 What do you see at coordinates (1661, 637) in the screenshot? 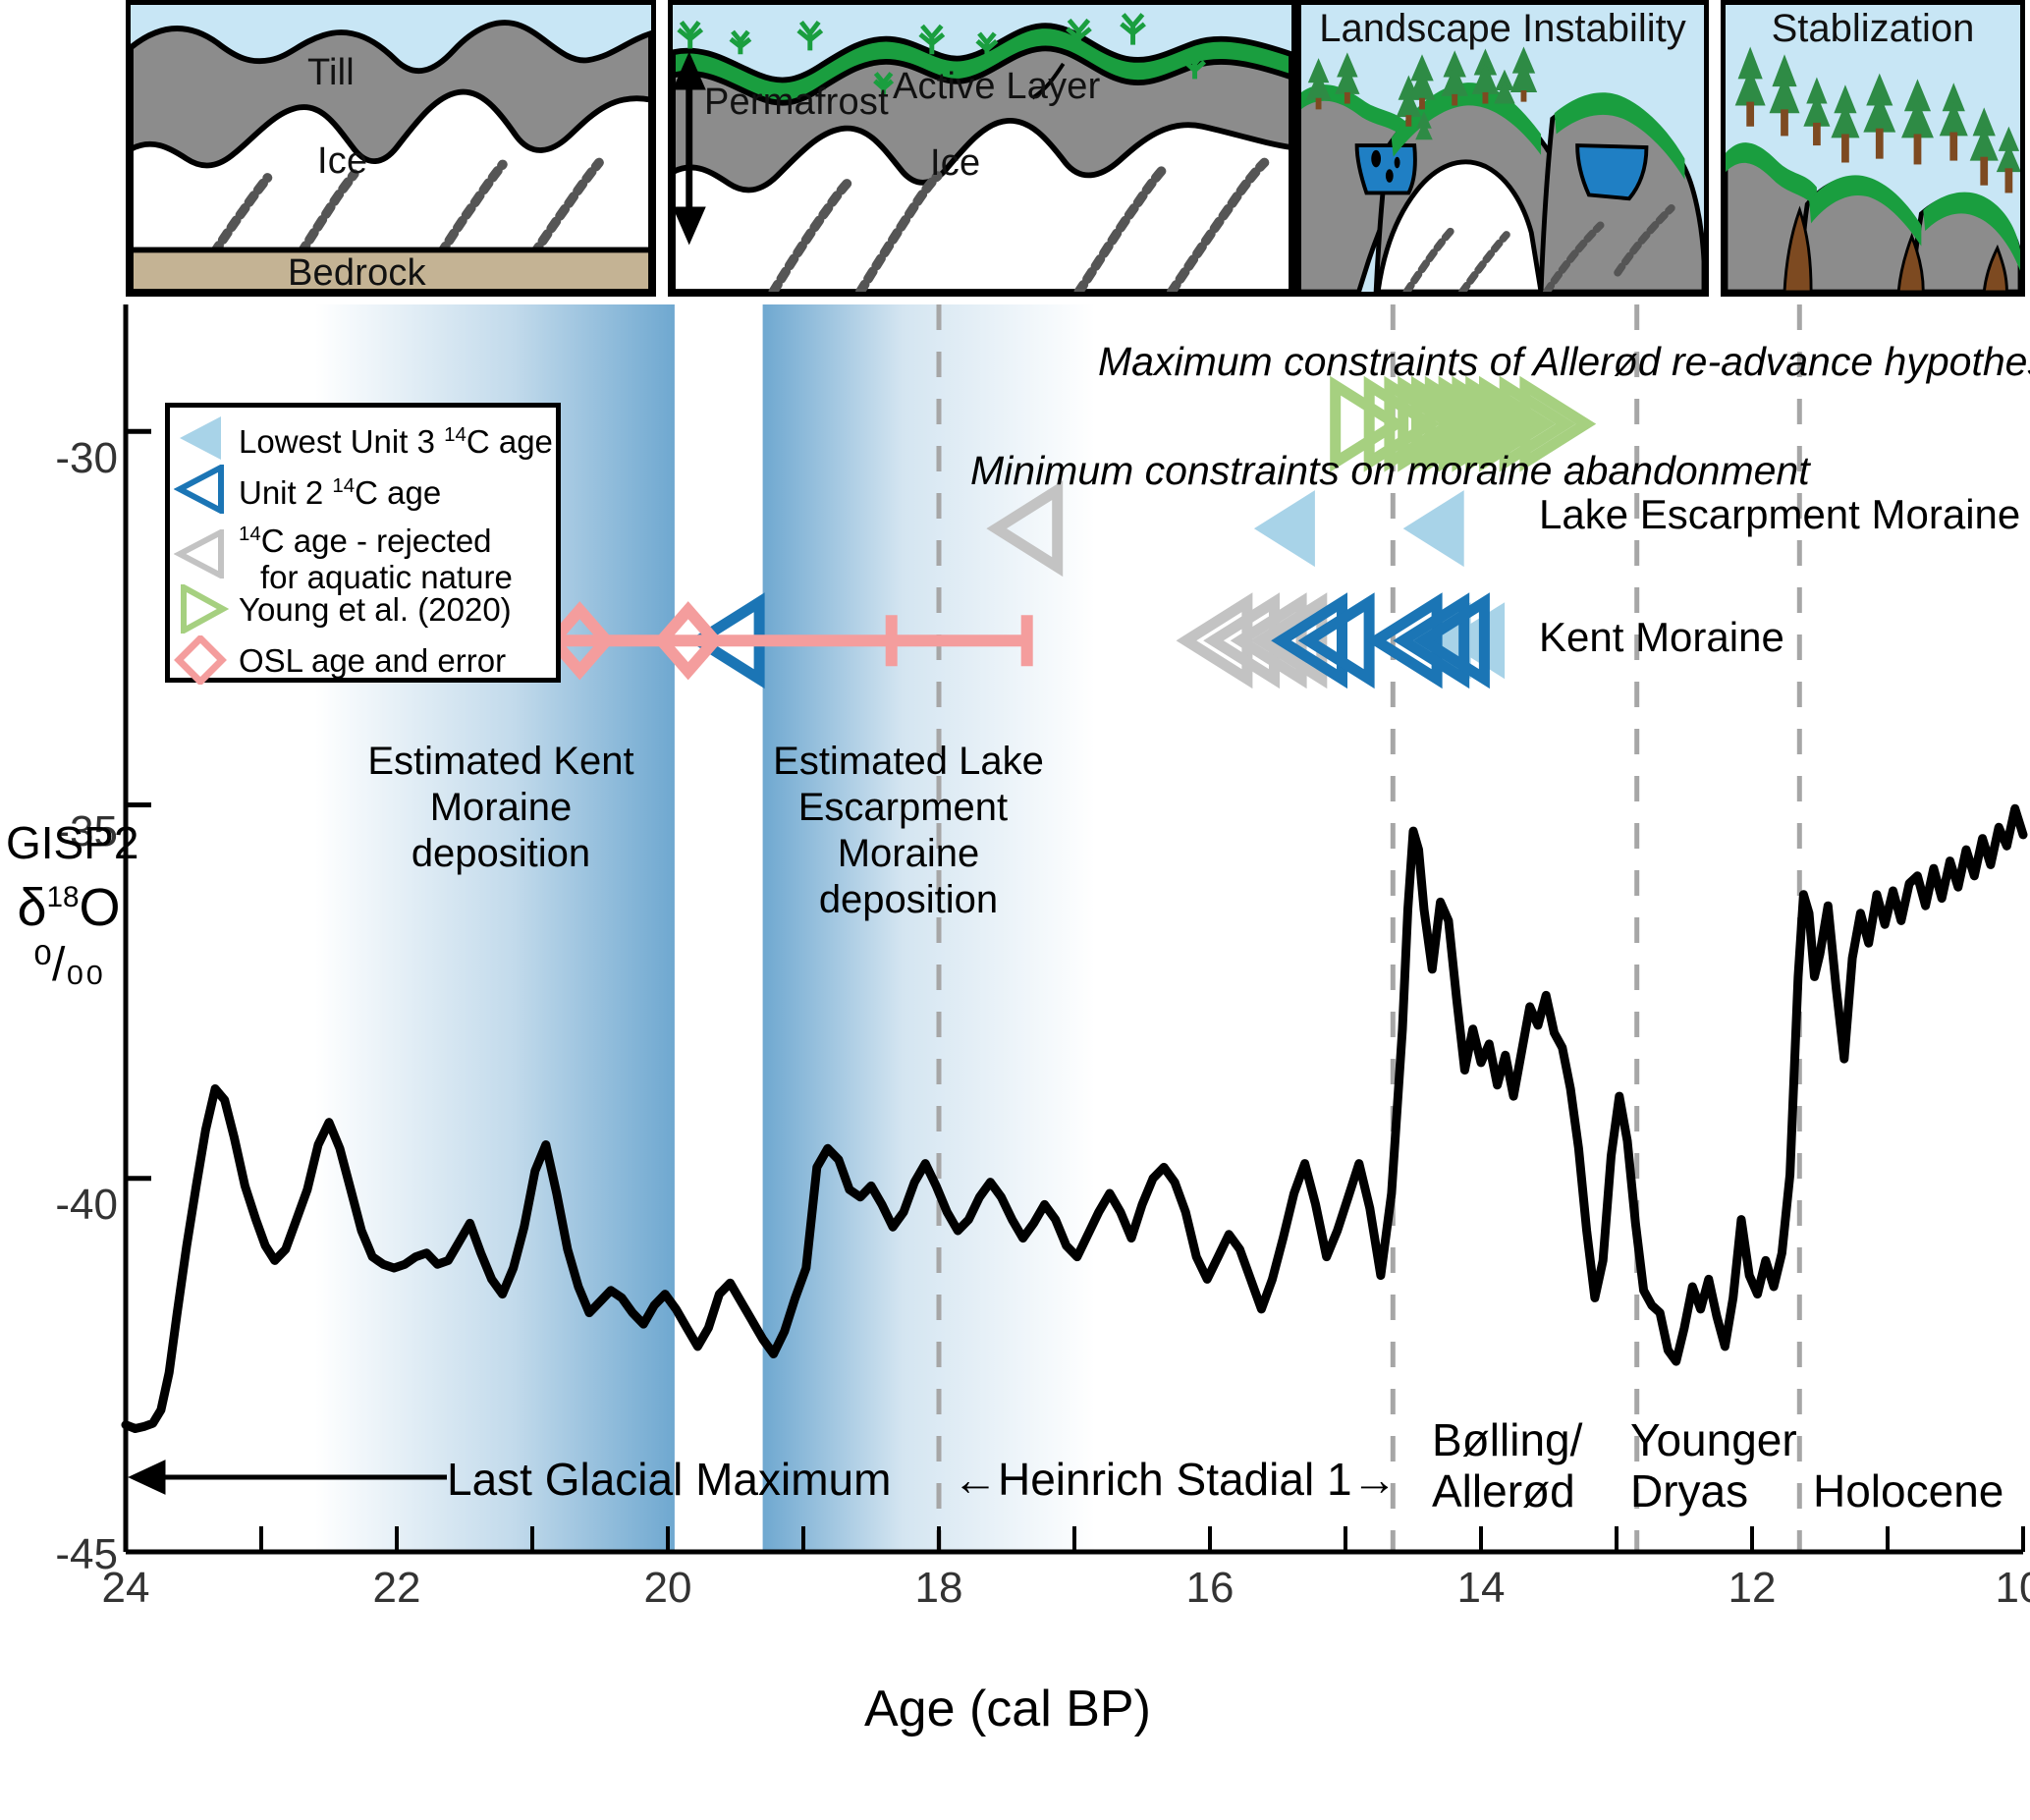
I see `row-label-kent: Kent Moraine` at bounding box center [1661, 637].